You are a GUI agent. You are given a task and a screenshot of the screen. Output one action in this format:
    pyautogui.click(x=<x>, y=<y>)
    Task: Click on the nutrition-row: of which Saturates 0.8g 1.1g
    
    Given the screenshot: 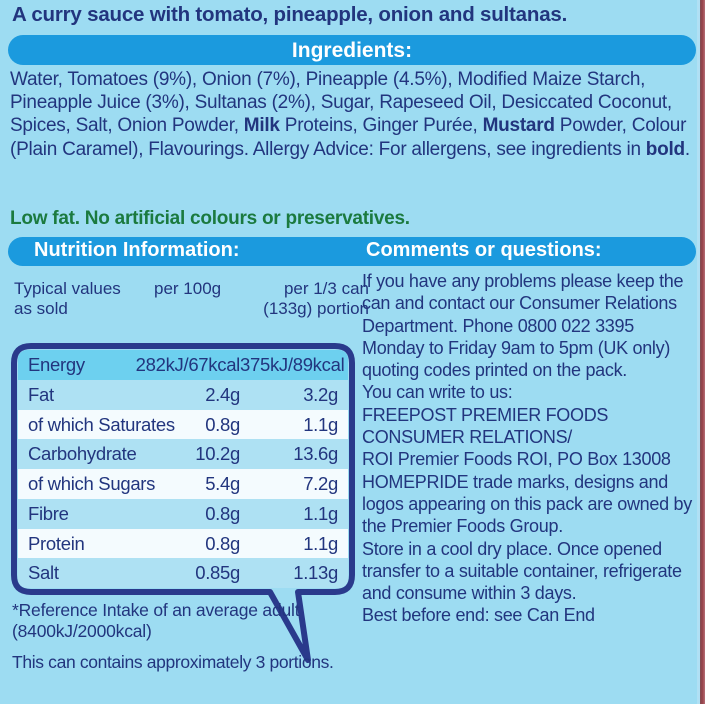 What is the action you would take?
    pyautogui.click(x=183, y=424)
    